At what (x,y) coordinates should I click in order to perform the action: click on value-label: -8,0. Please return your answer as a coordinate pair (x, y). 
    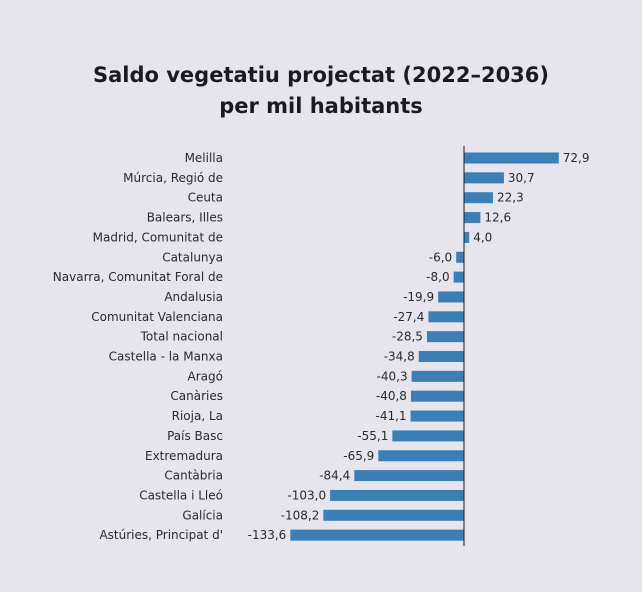
    Looking at the image, I should click on (437, 277).